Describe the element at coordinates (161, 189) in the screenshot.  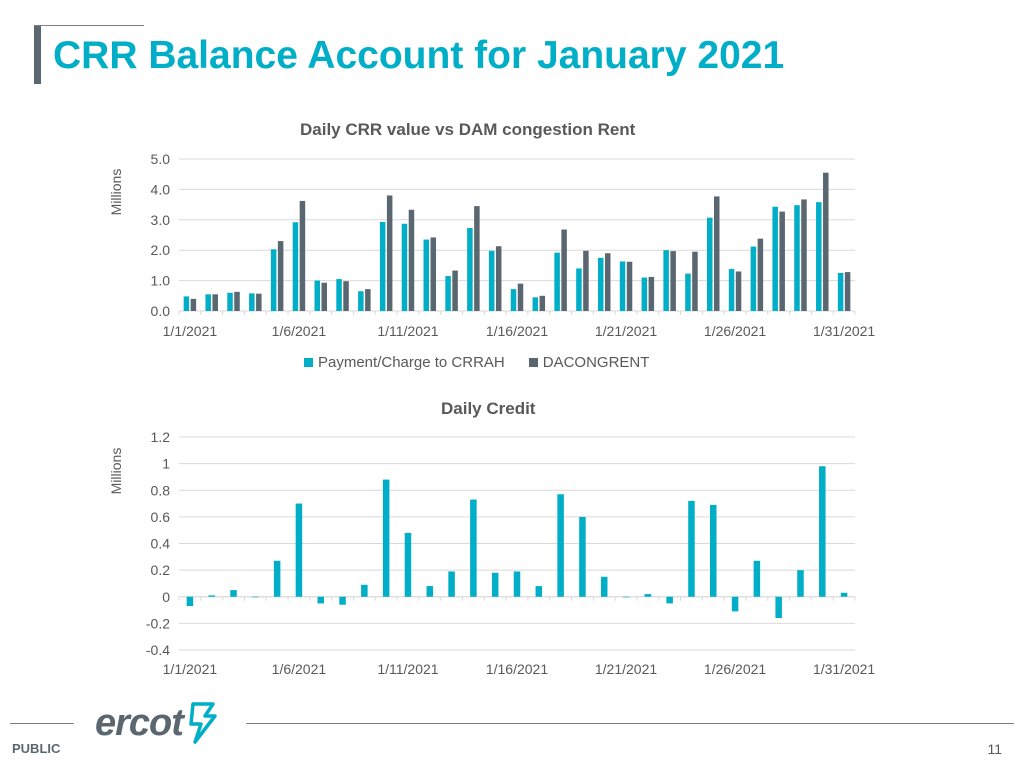
I see `y-tick-label: 4.0` at that location.